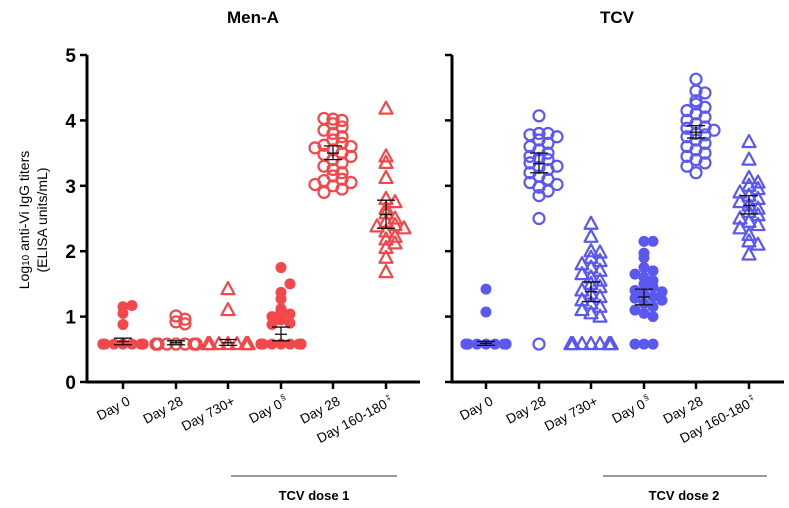 This screenshot has width=789, height=508. Describe the element at coordinates (314, 495) in the screenshot. I see `dose1-label: TCV dose 1` at that location.